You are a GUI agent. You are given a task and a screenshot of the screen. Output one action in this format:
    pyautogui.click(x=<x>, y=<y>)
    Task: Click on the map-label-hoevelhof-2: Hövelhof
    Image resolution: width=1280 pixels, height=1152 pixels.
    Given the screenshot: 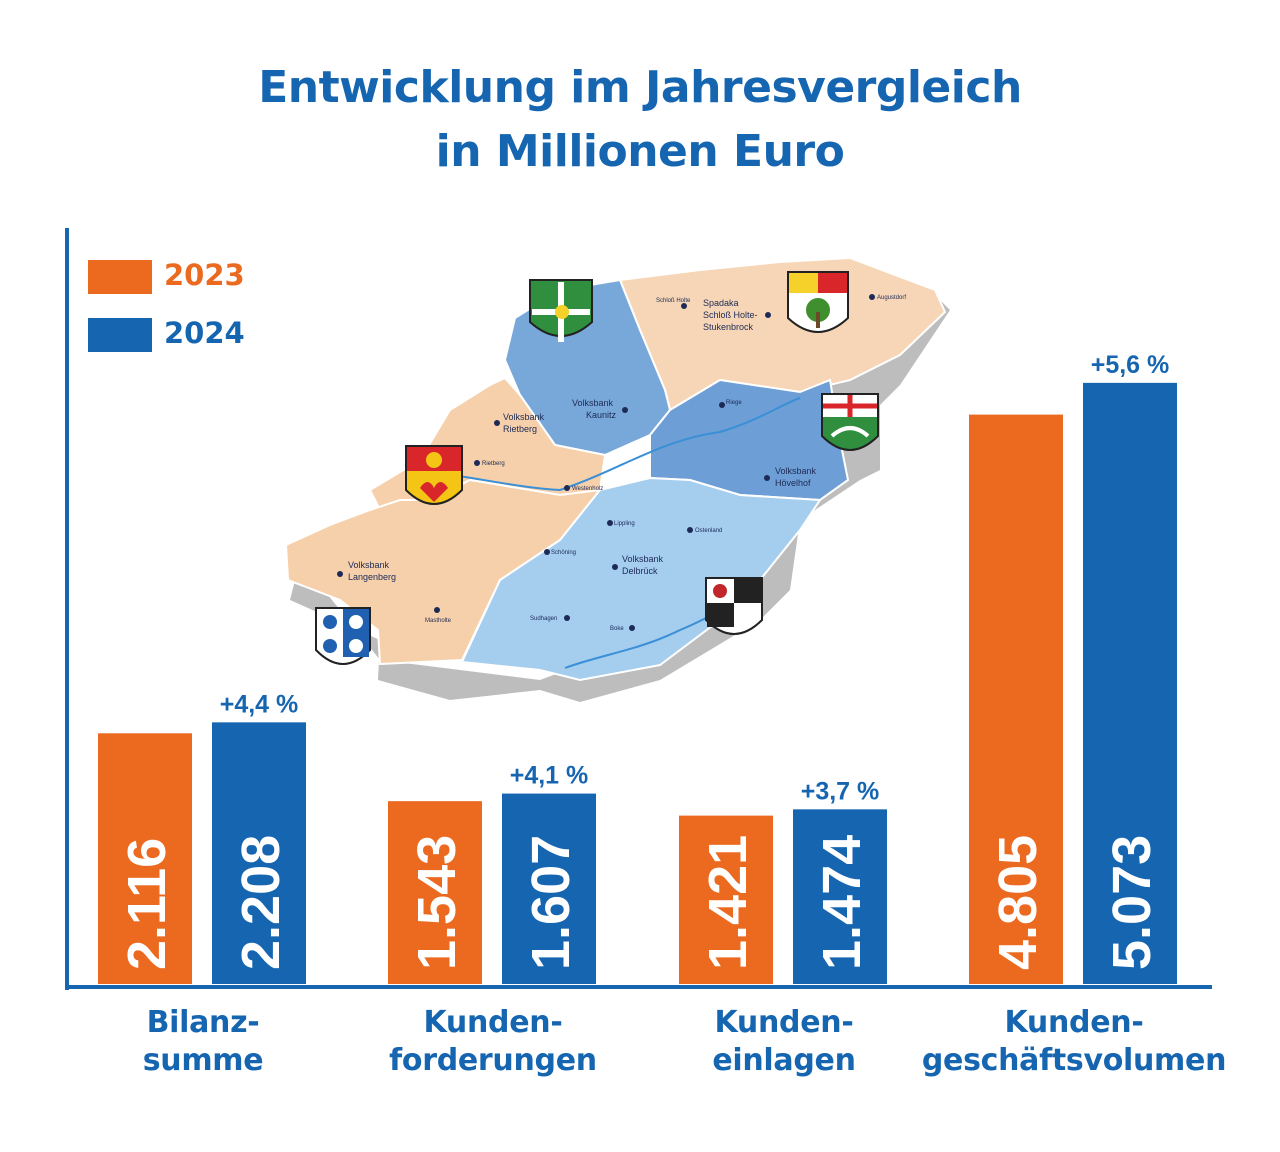 What is the action you would take?
    pyautogui.click(x=793, y=483)
    